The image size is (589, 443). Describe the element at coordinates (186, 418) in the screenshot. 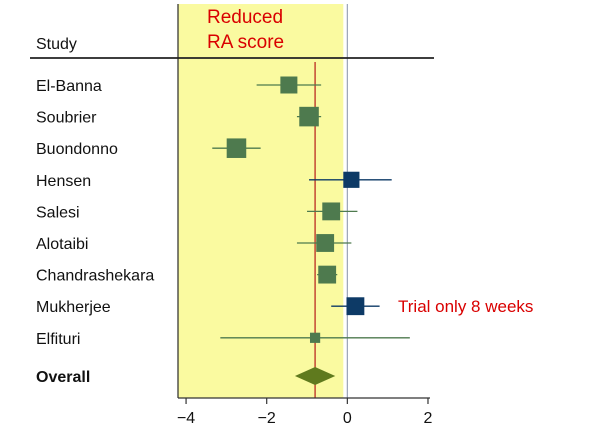

I see `x-tick-label: −4` at that location.